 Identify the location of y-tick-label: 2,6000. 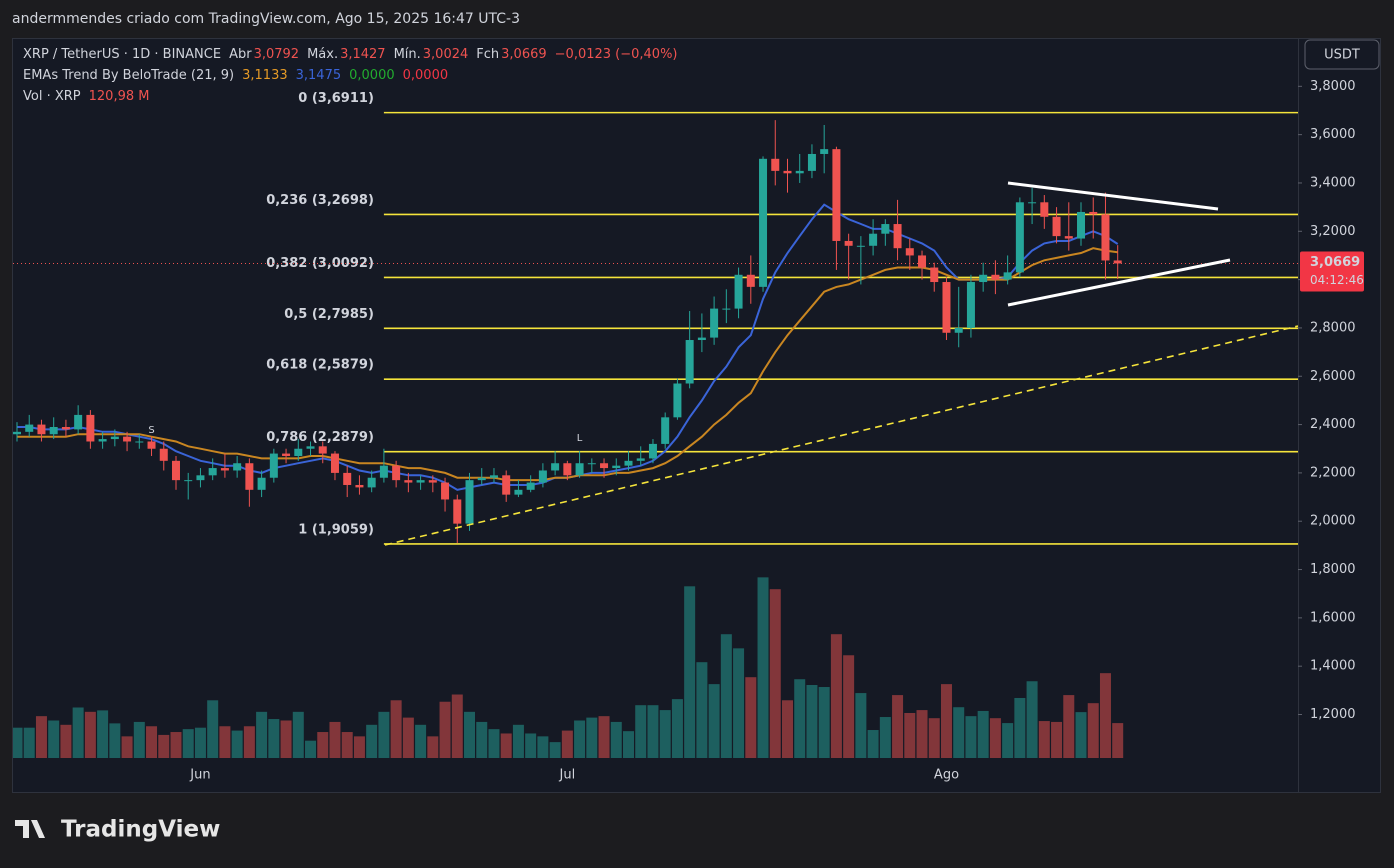
(1333, 376).